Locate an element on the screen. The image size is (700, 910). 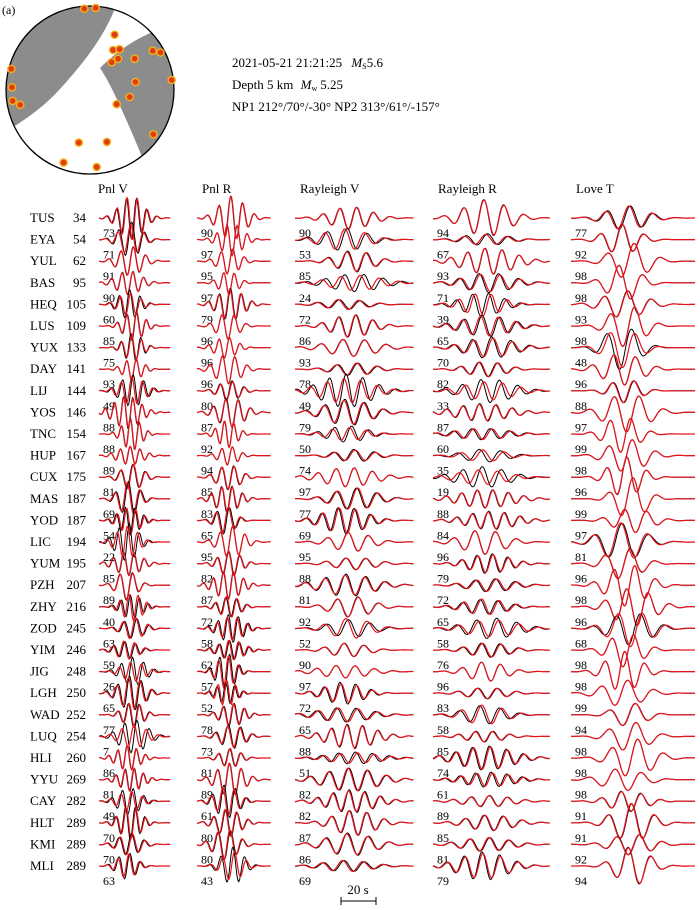
station-distance: 248 is located at coordinates (77, 671).